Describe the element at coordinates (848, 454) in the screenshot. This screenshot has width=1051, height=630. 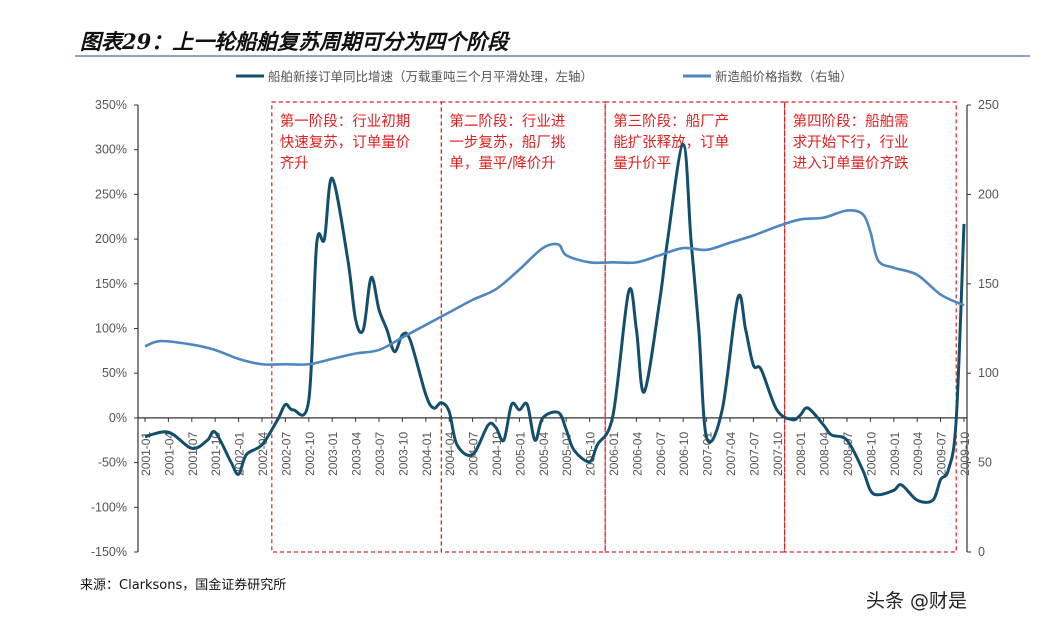
I see `x-tick-label: 2008-07` at that location.